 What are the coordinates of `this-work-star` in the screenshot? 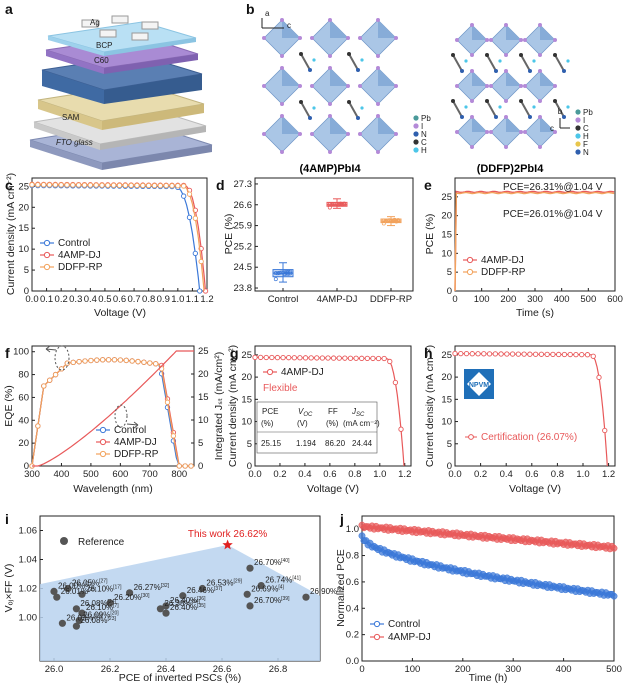 It's located at (227, 544).